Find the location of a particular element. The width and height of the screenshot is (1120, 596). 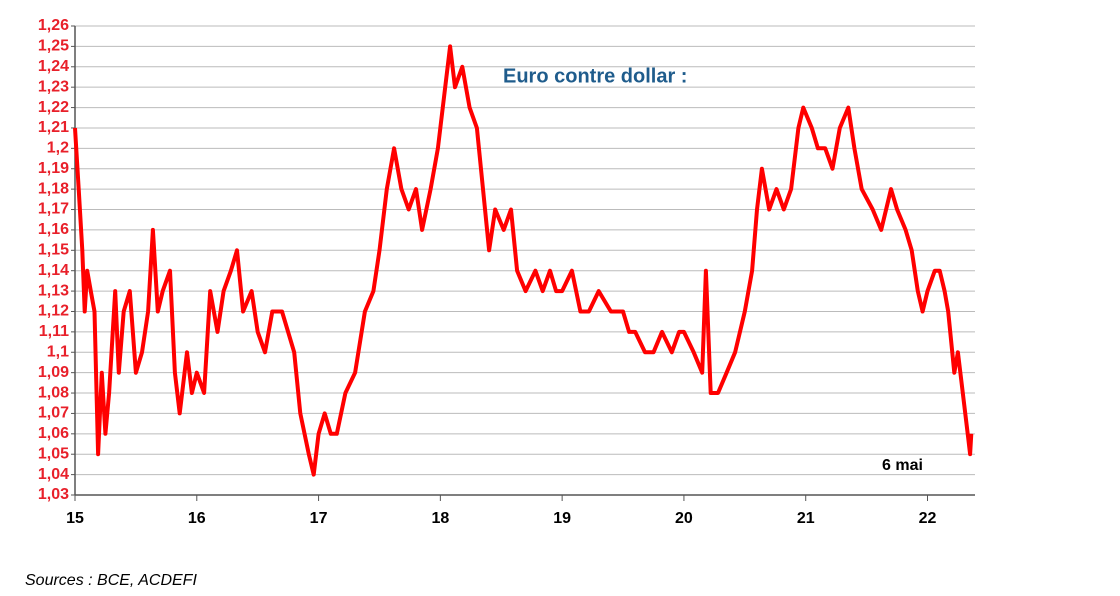

y-tick-label: 1,06 is located at coordinates (53, 433).